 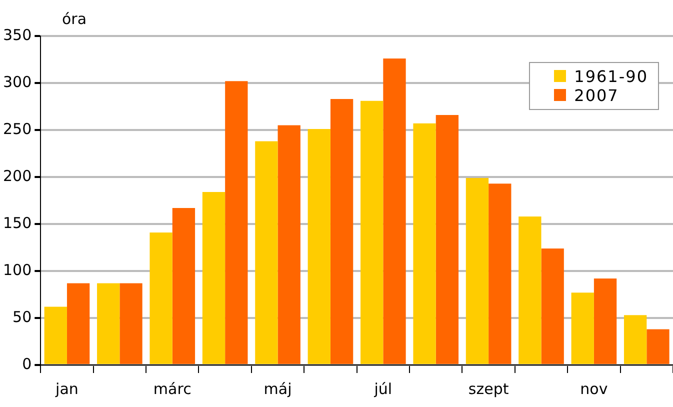 What do you see at coordinates (382, 389) in the screenshot?
I see `x-tick-label: júl` at bounding box center [382, 389].